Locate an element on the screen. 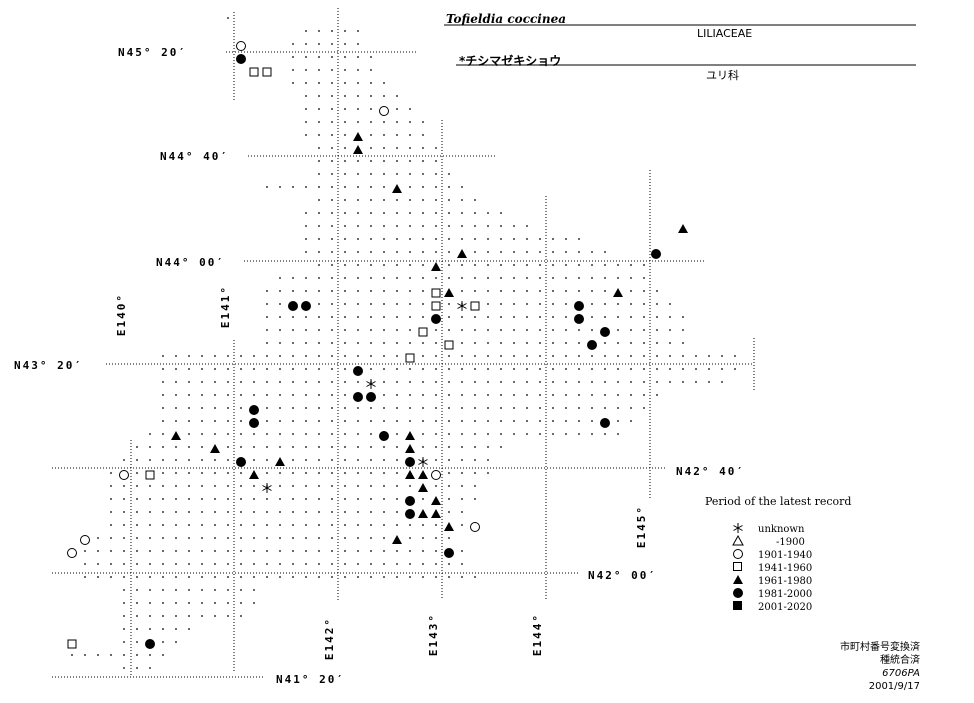 This screenshot has width=974, height=703. legend-item: 1961-1980 is located at coordinates (772, 581).